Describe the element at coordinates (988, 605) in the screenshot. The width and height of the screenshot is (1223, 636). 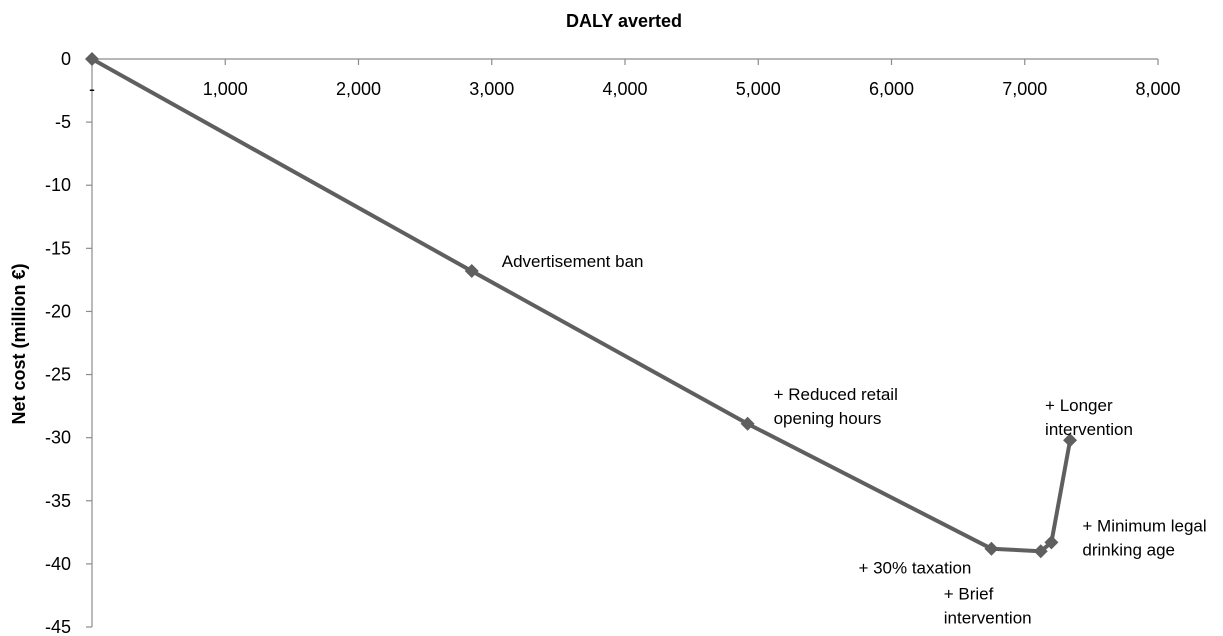
I see `data-point-label: + Brief intervention` at that location.